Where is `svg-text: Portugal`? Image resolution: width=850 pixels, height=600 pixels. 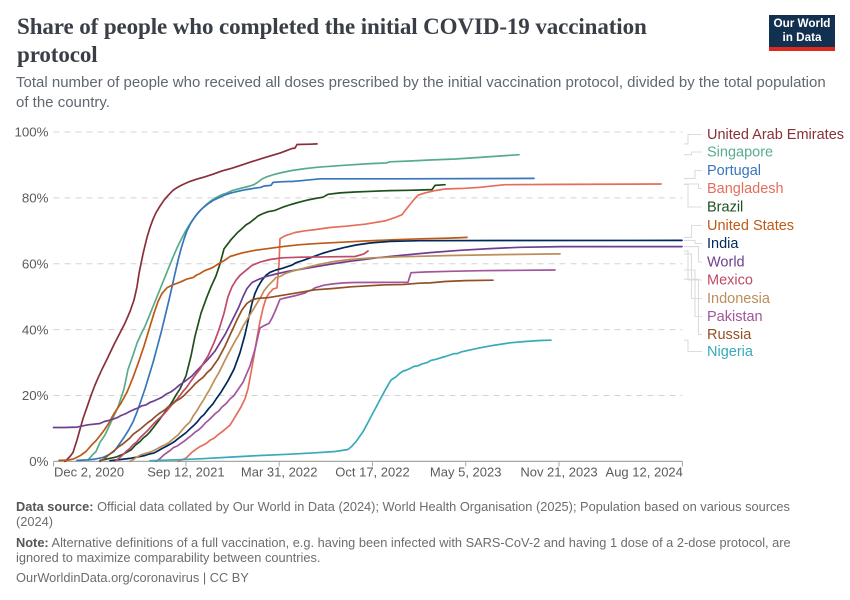 svg-text: Portugal is located at coordinates (734, 171).